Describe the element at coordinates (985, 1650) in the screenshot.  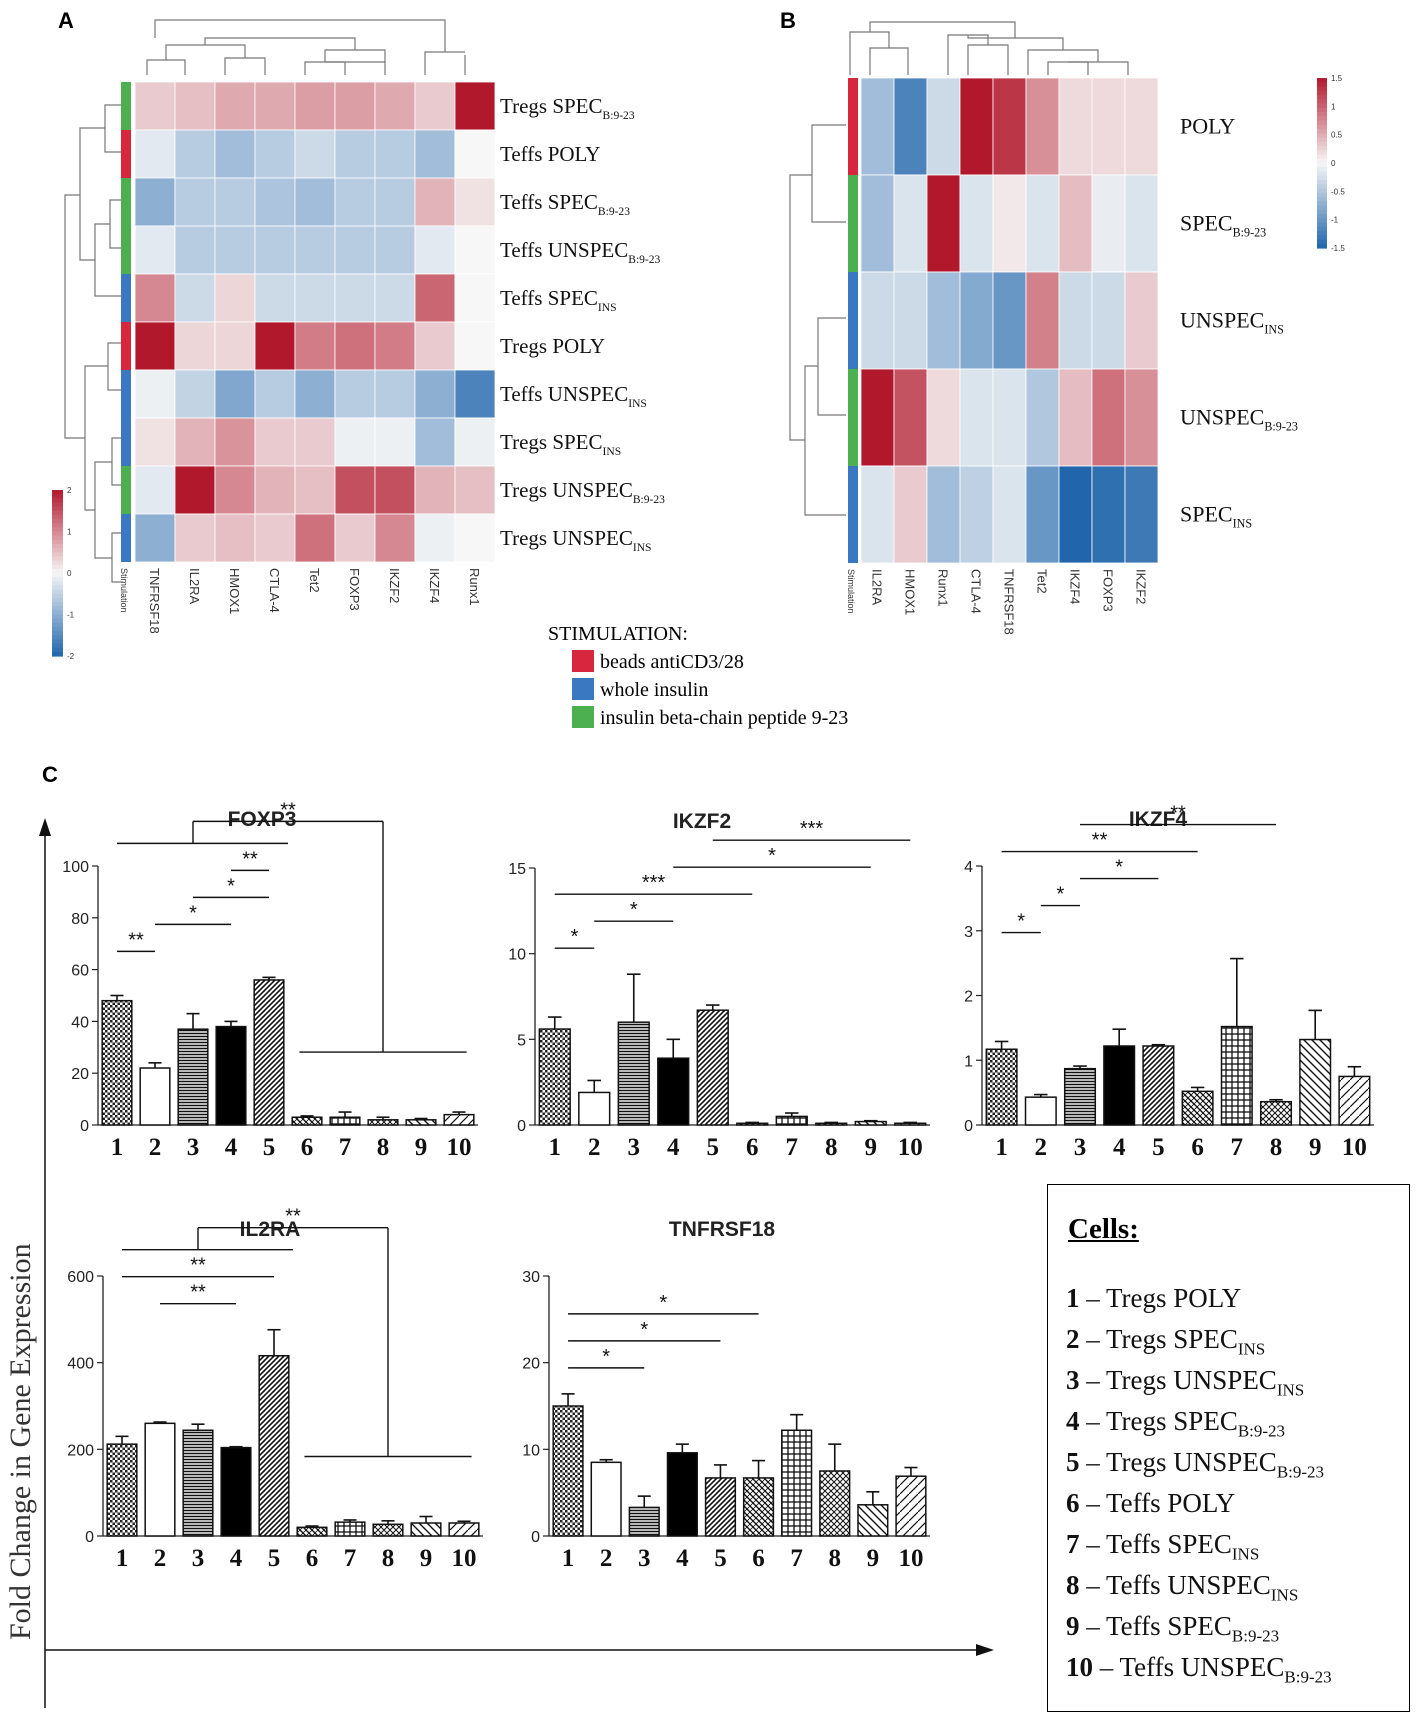
I see `x-axis-arrow-icon` at that location.